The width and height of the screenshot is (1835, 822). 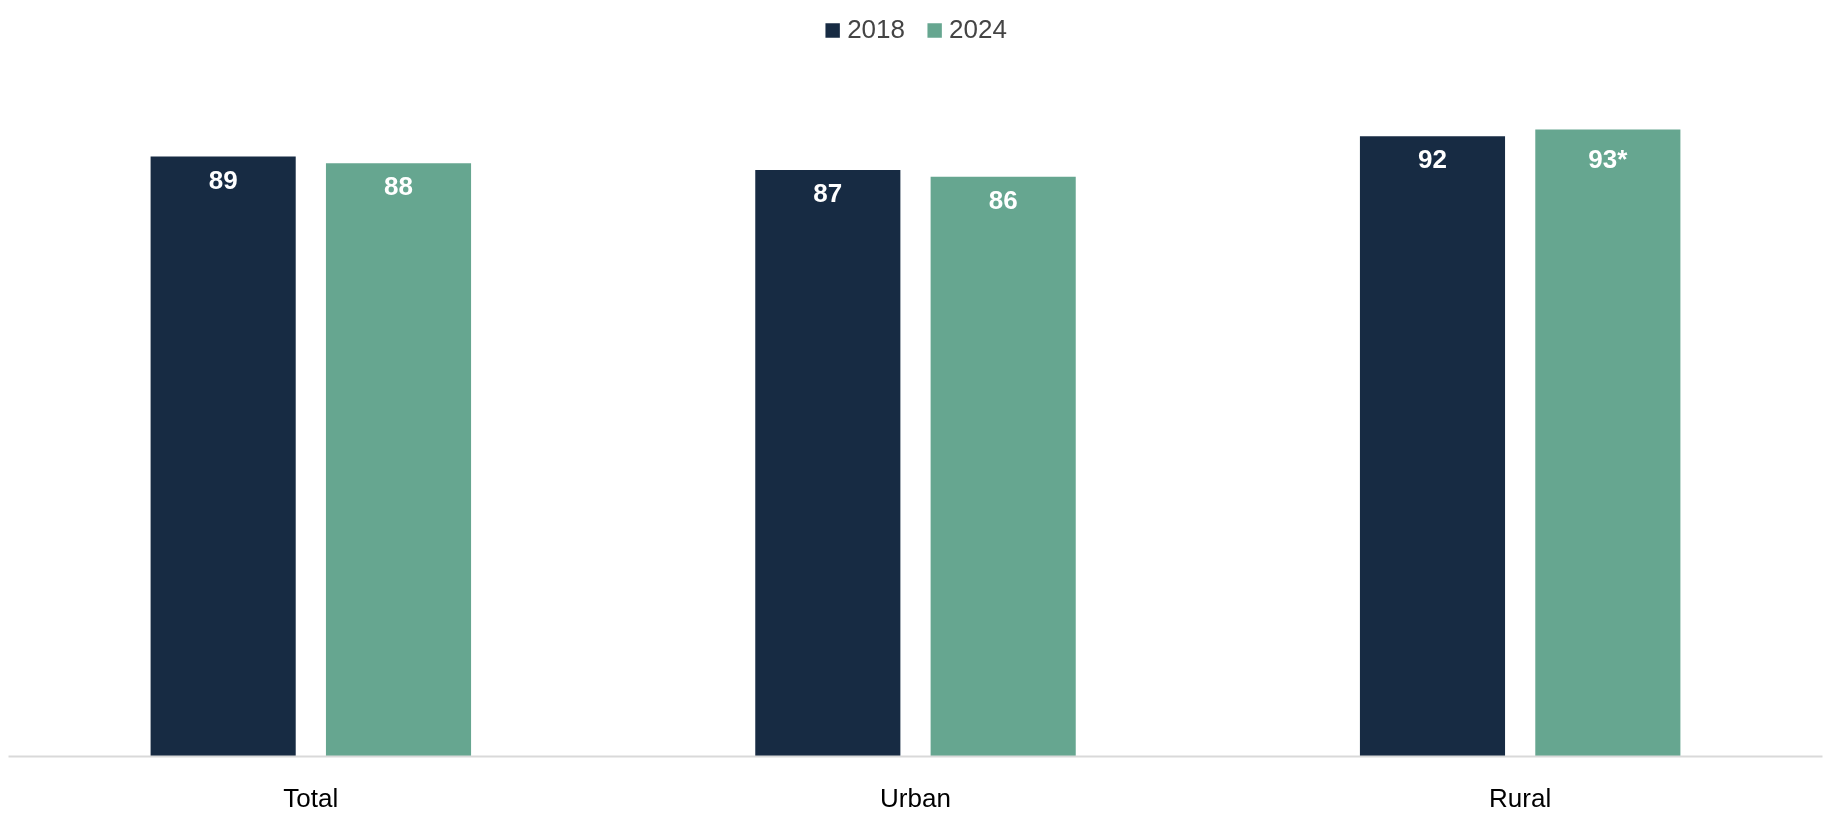 I want to click on data-label: 93*, so click(x=1608, y=158).